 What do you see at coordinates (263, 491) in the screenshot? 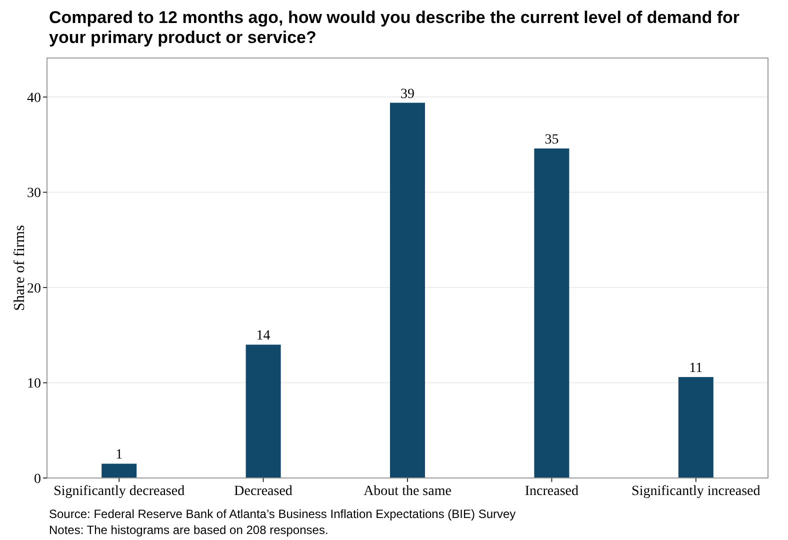
I see `x-tick-label: Decreased` at bounding box center [263, 491].